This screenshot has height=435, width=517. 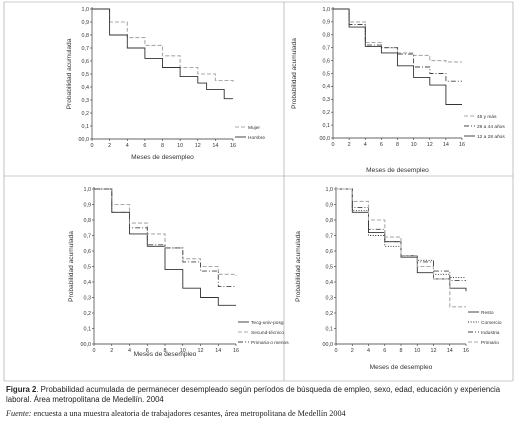 What do you see at coordinates (491, 323) in the screenshot?
I see `legend-label: Comercio` at bounding box center [491, 323].